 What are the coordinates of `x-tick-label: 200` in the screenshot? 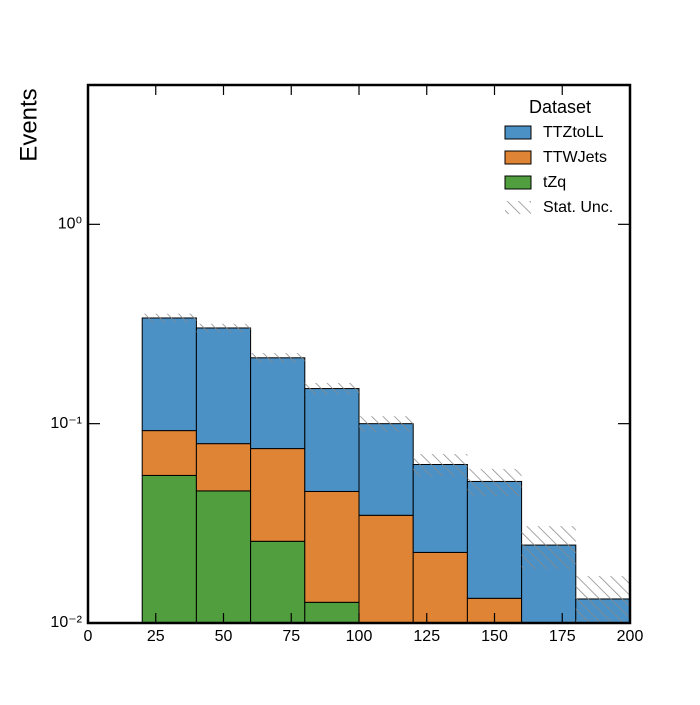 It's located at (630, 636).